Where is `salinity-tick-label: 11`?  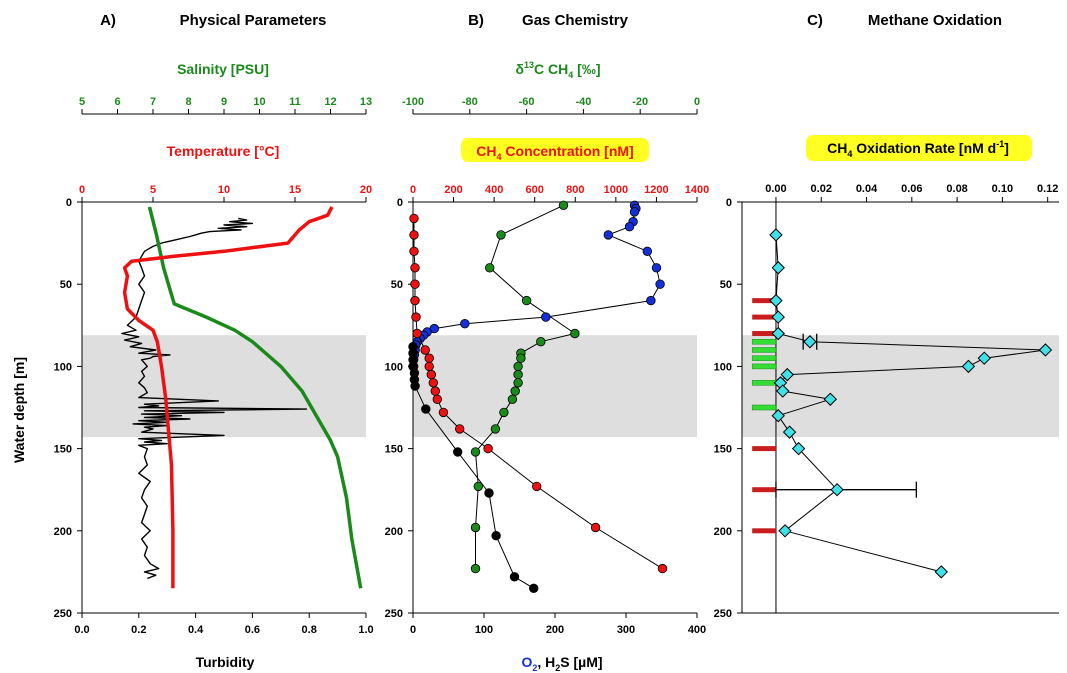 salinity-tick-label: 11 is located at coordinates (295, 102).